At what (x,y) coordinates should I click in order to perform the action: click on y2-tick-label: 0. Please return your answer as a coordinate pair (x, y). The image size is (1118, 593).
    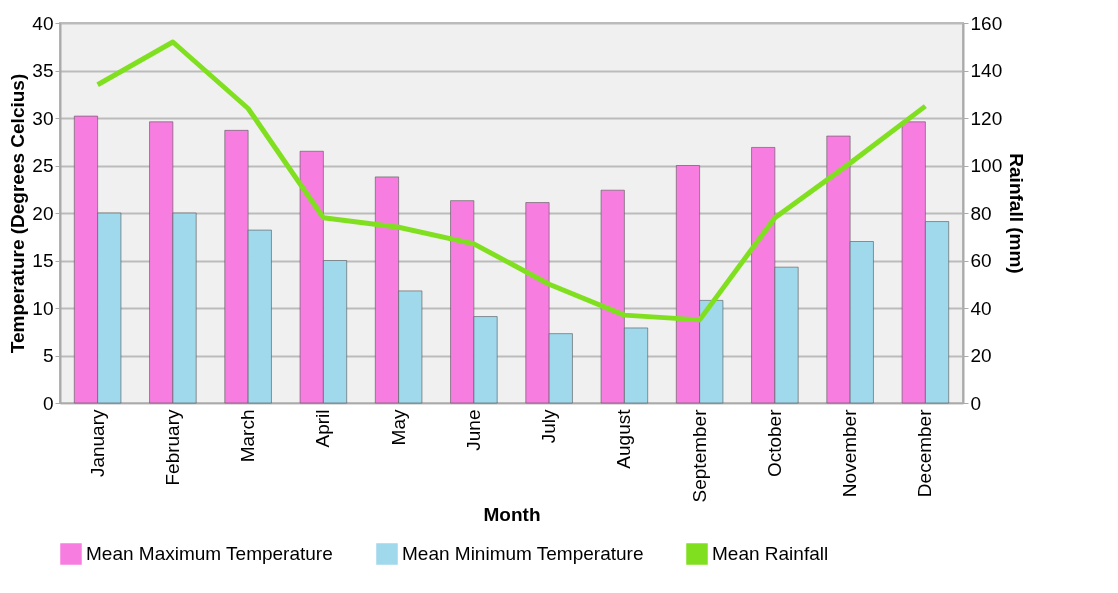
    Looking at the image, I should click on (976, 403).